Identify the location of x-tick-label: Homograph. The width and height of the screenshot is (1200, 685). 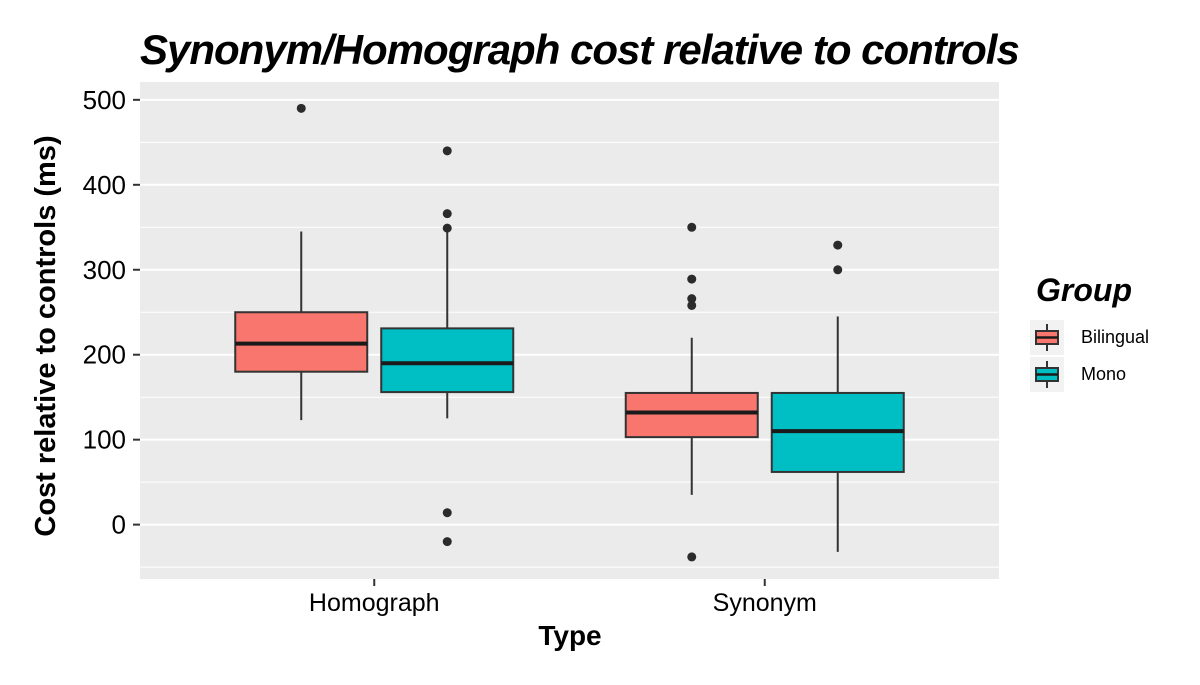
(374, 603).